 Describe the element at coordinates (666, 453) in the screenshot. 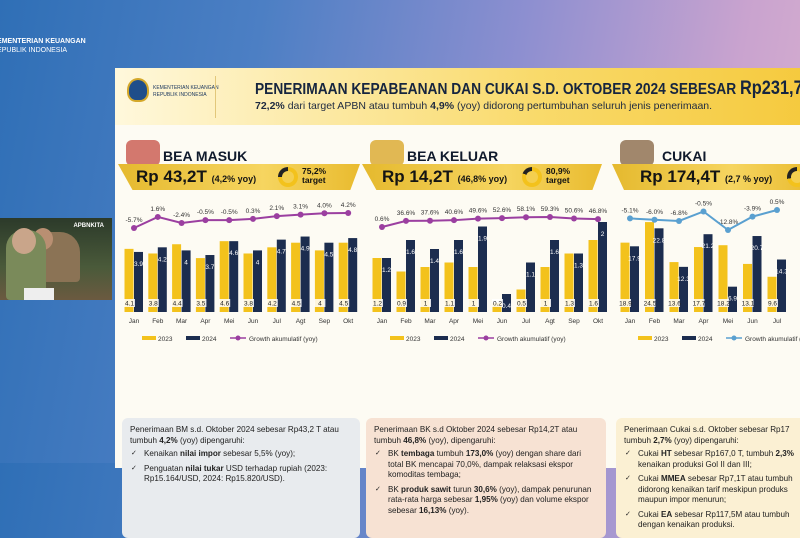

I see `bullet-part: HT` at that location.